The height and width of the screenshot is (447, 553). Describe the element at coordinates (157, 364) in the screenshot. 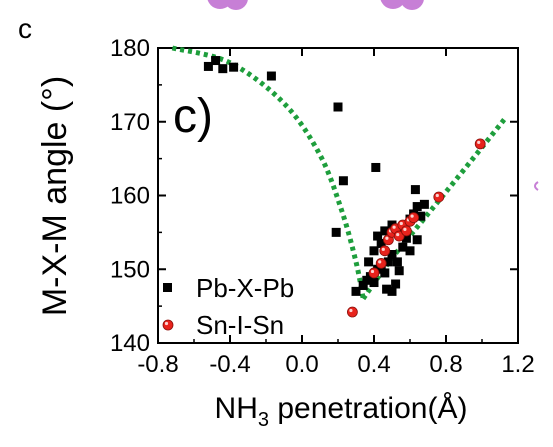

I see `x-tick-label: -0.8` at that location.